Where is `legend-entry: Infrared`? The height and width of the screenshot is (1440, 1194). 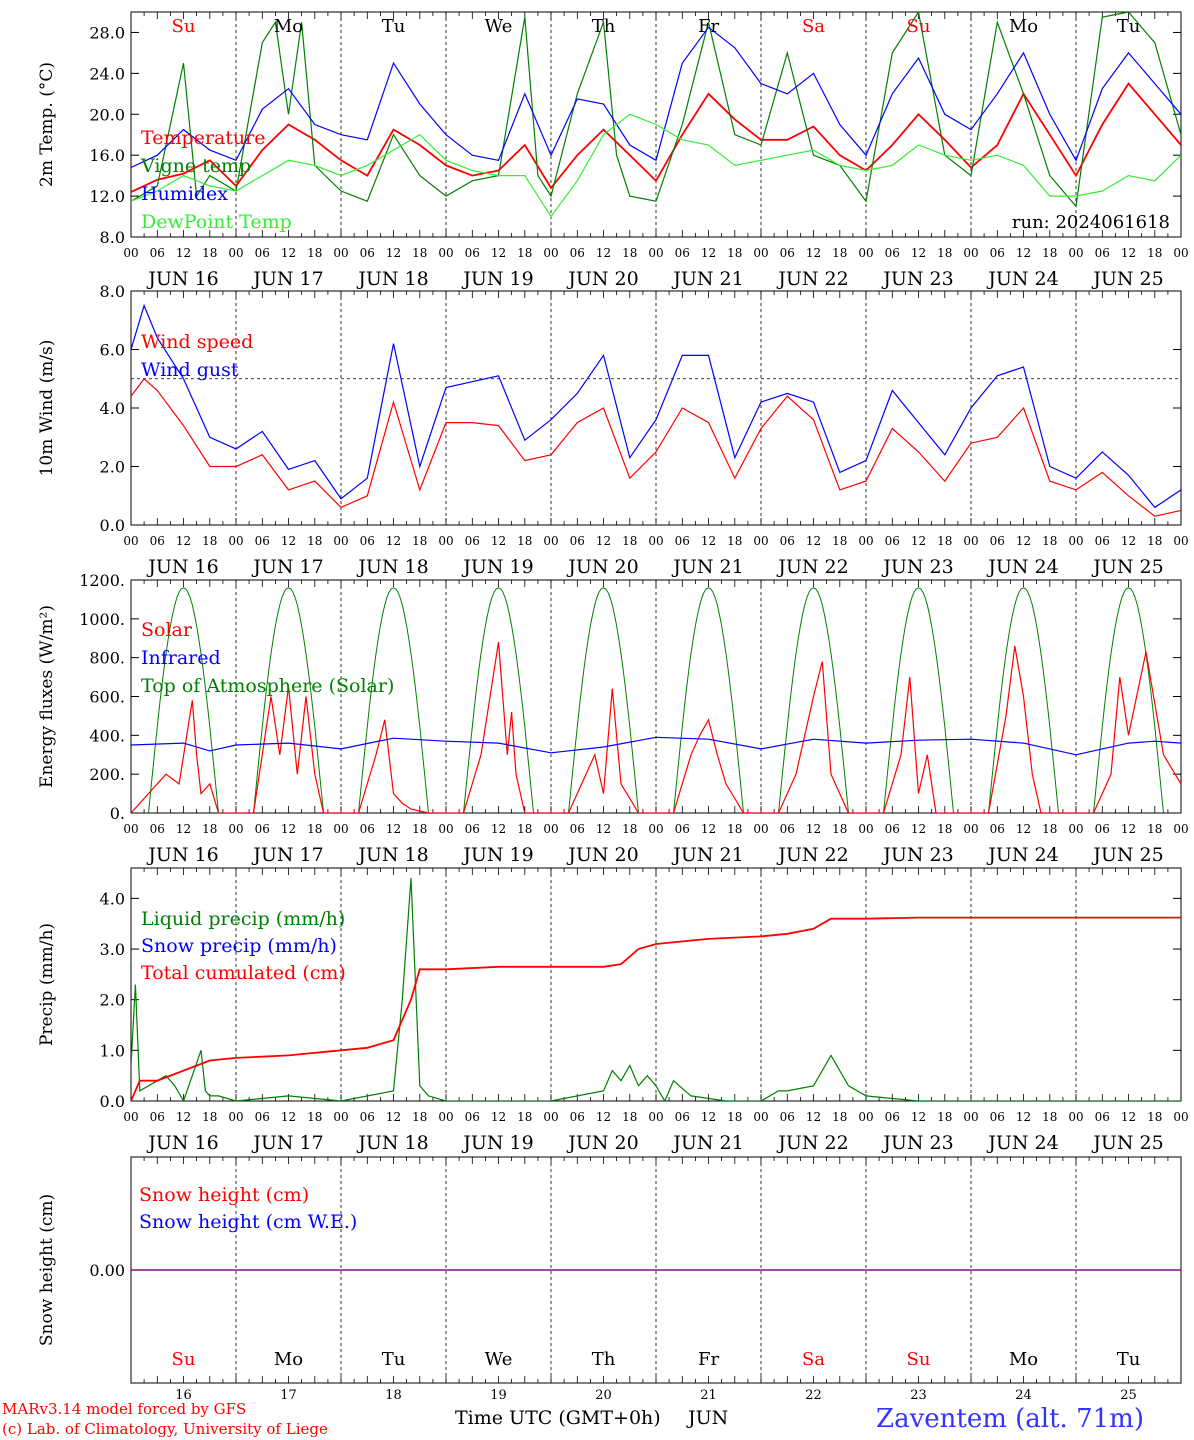
legend-entry: Infrared is located at coordinates (181, 658).